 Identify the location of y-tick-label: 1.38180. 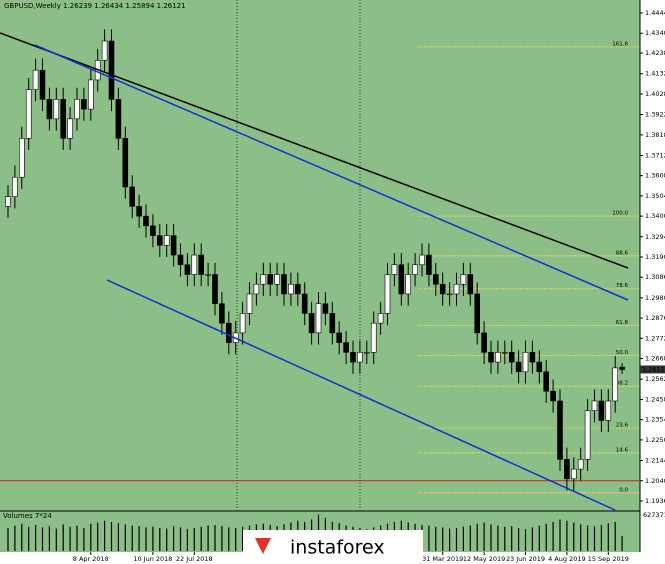
(655, 135).